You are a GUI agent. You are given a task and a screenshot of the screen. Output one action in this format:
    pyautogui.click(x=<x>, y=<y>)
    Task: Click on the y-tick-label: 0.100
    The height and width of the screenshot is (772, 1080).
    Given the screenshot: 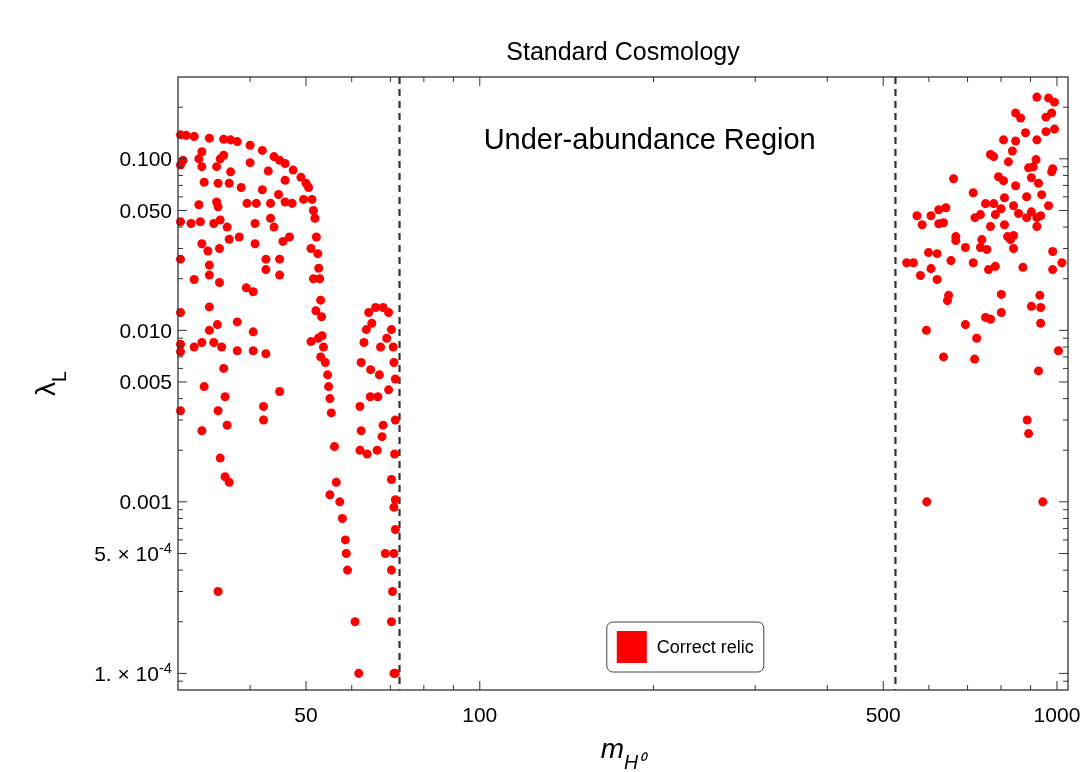 What is the action you would take?
    pyautogui.click(x=145, y=159)
    